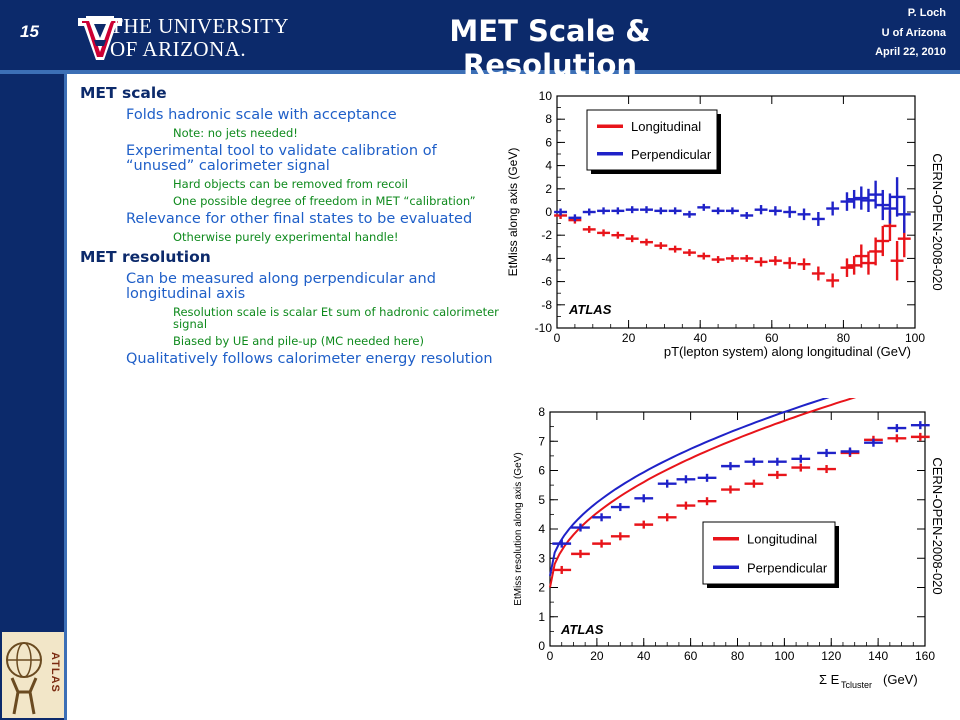 The width and height of the screenshot is (960, 720). What do you see at coordinates (546, 235) in the screenshot?
I see `y-tick-label: -2` at bounding box center [546, 235].